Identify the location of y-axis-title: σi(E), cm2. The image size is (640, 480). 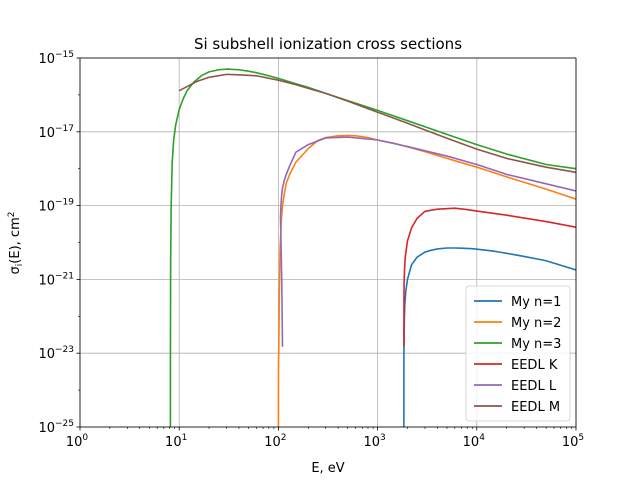
(16, 243).